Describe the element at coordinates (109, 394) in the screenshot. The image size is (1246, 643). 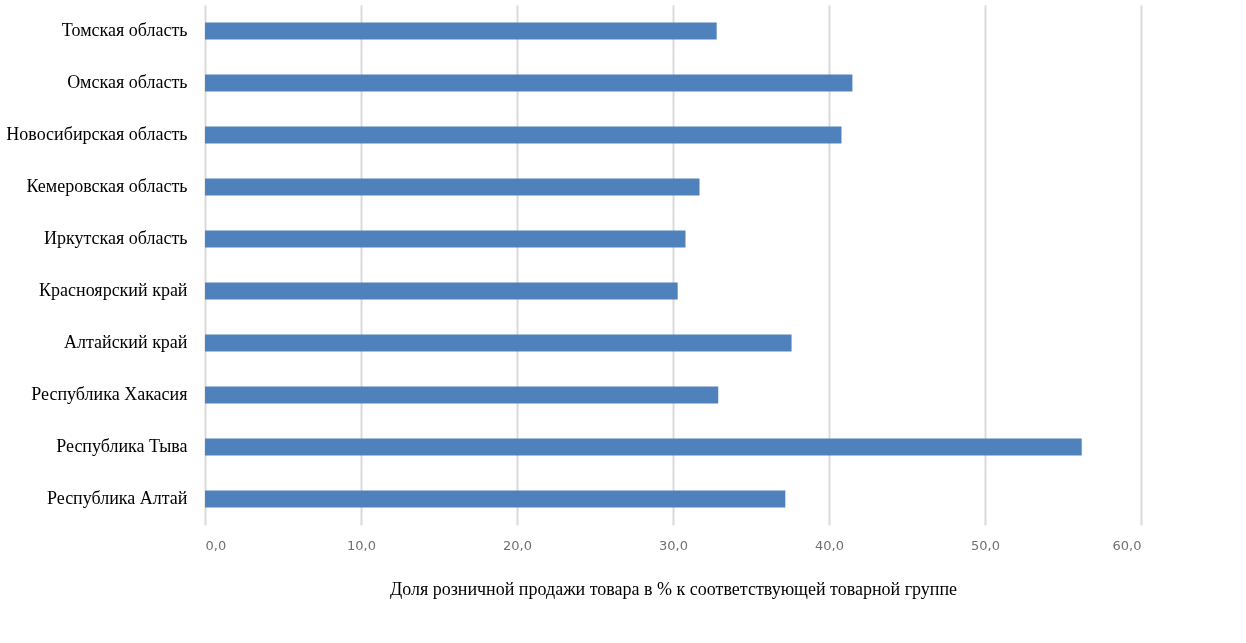
I see `y-tick-label: Республика Хакасия` at that location.